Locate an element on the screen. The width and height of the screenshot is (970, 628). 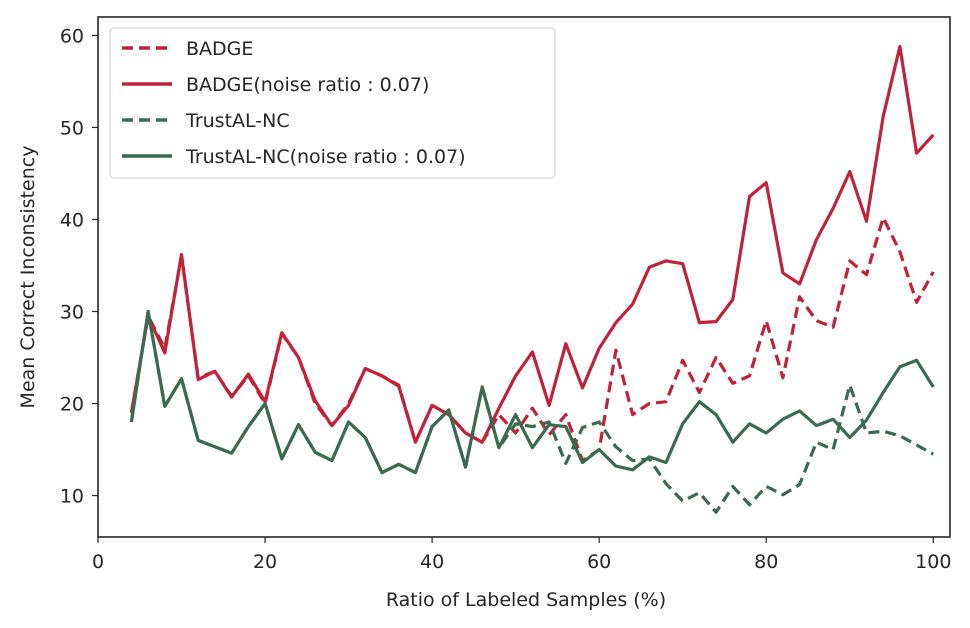
x-axis-label: Ratio of Labeled Samples (%) is located at coordinates (526, 600).